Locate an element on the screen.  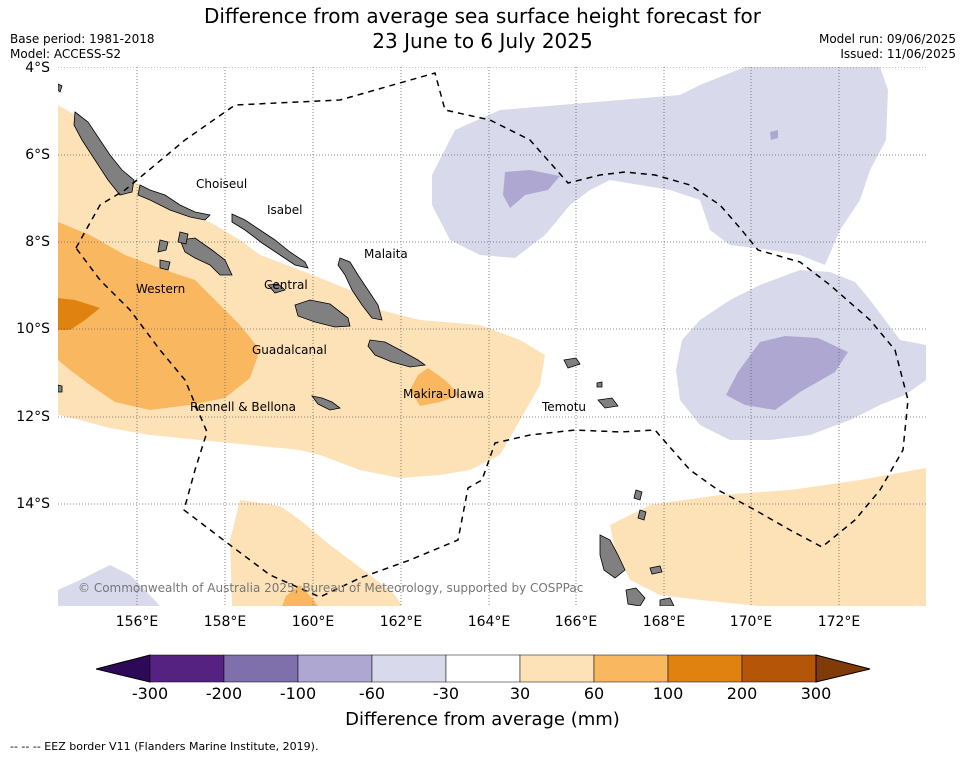
colorbar-extend-low is located at coordinates (123, 668).